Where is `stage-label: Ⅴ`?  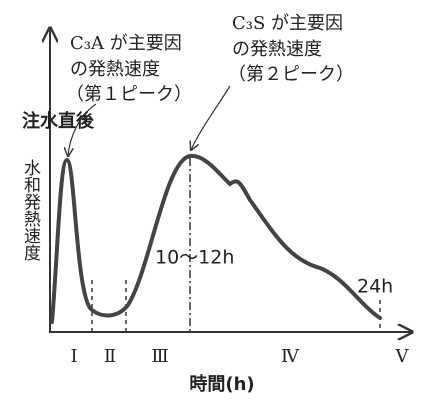 stage-label: Ⅴ is located at coordinates (402, 356).